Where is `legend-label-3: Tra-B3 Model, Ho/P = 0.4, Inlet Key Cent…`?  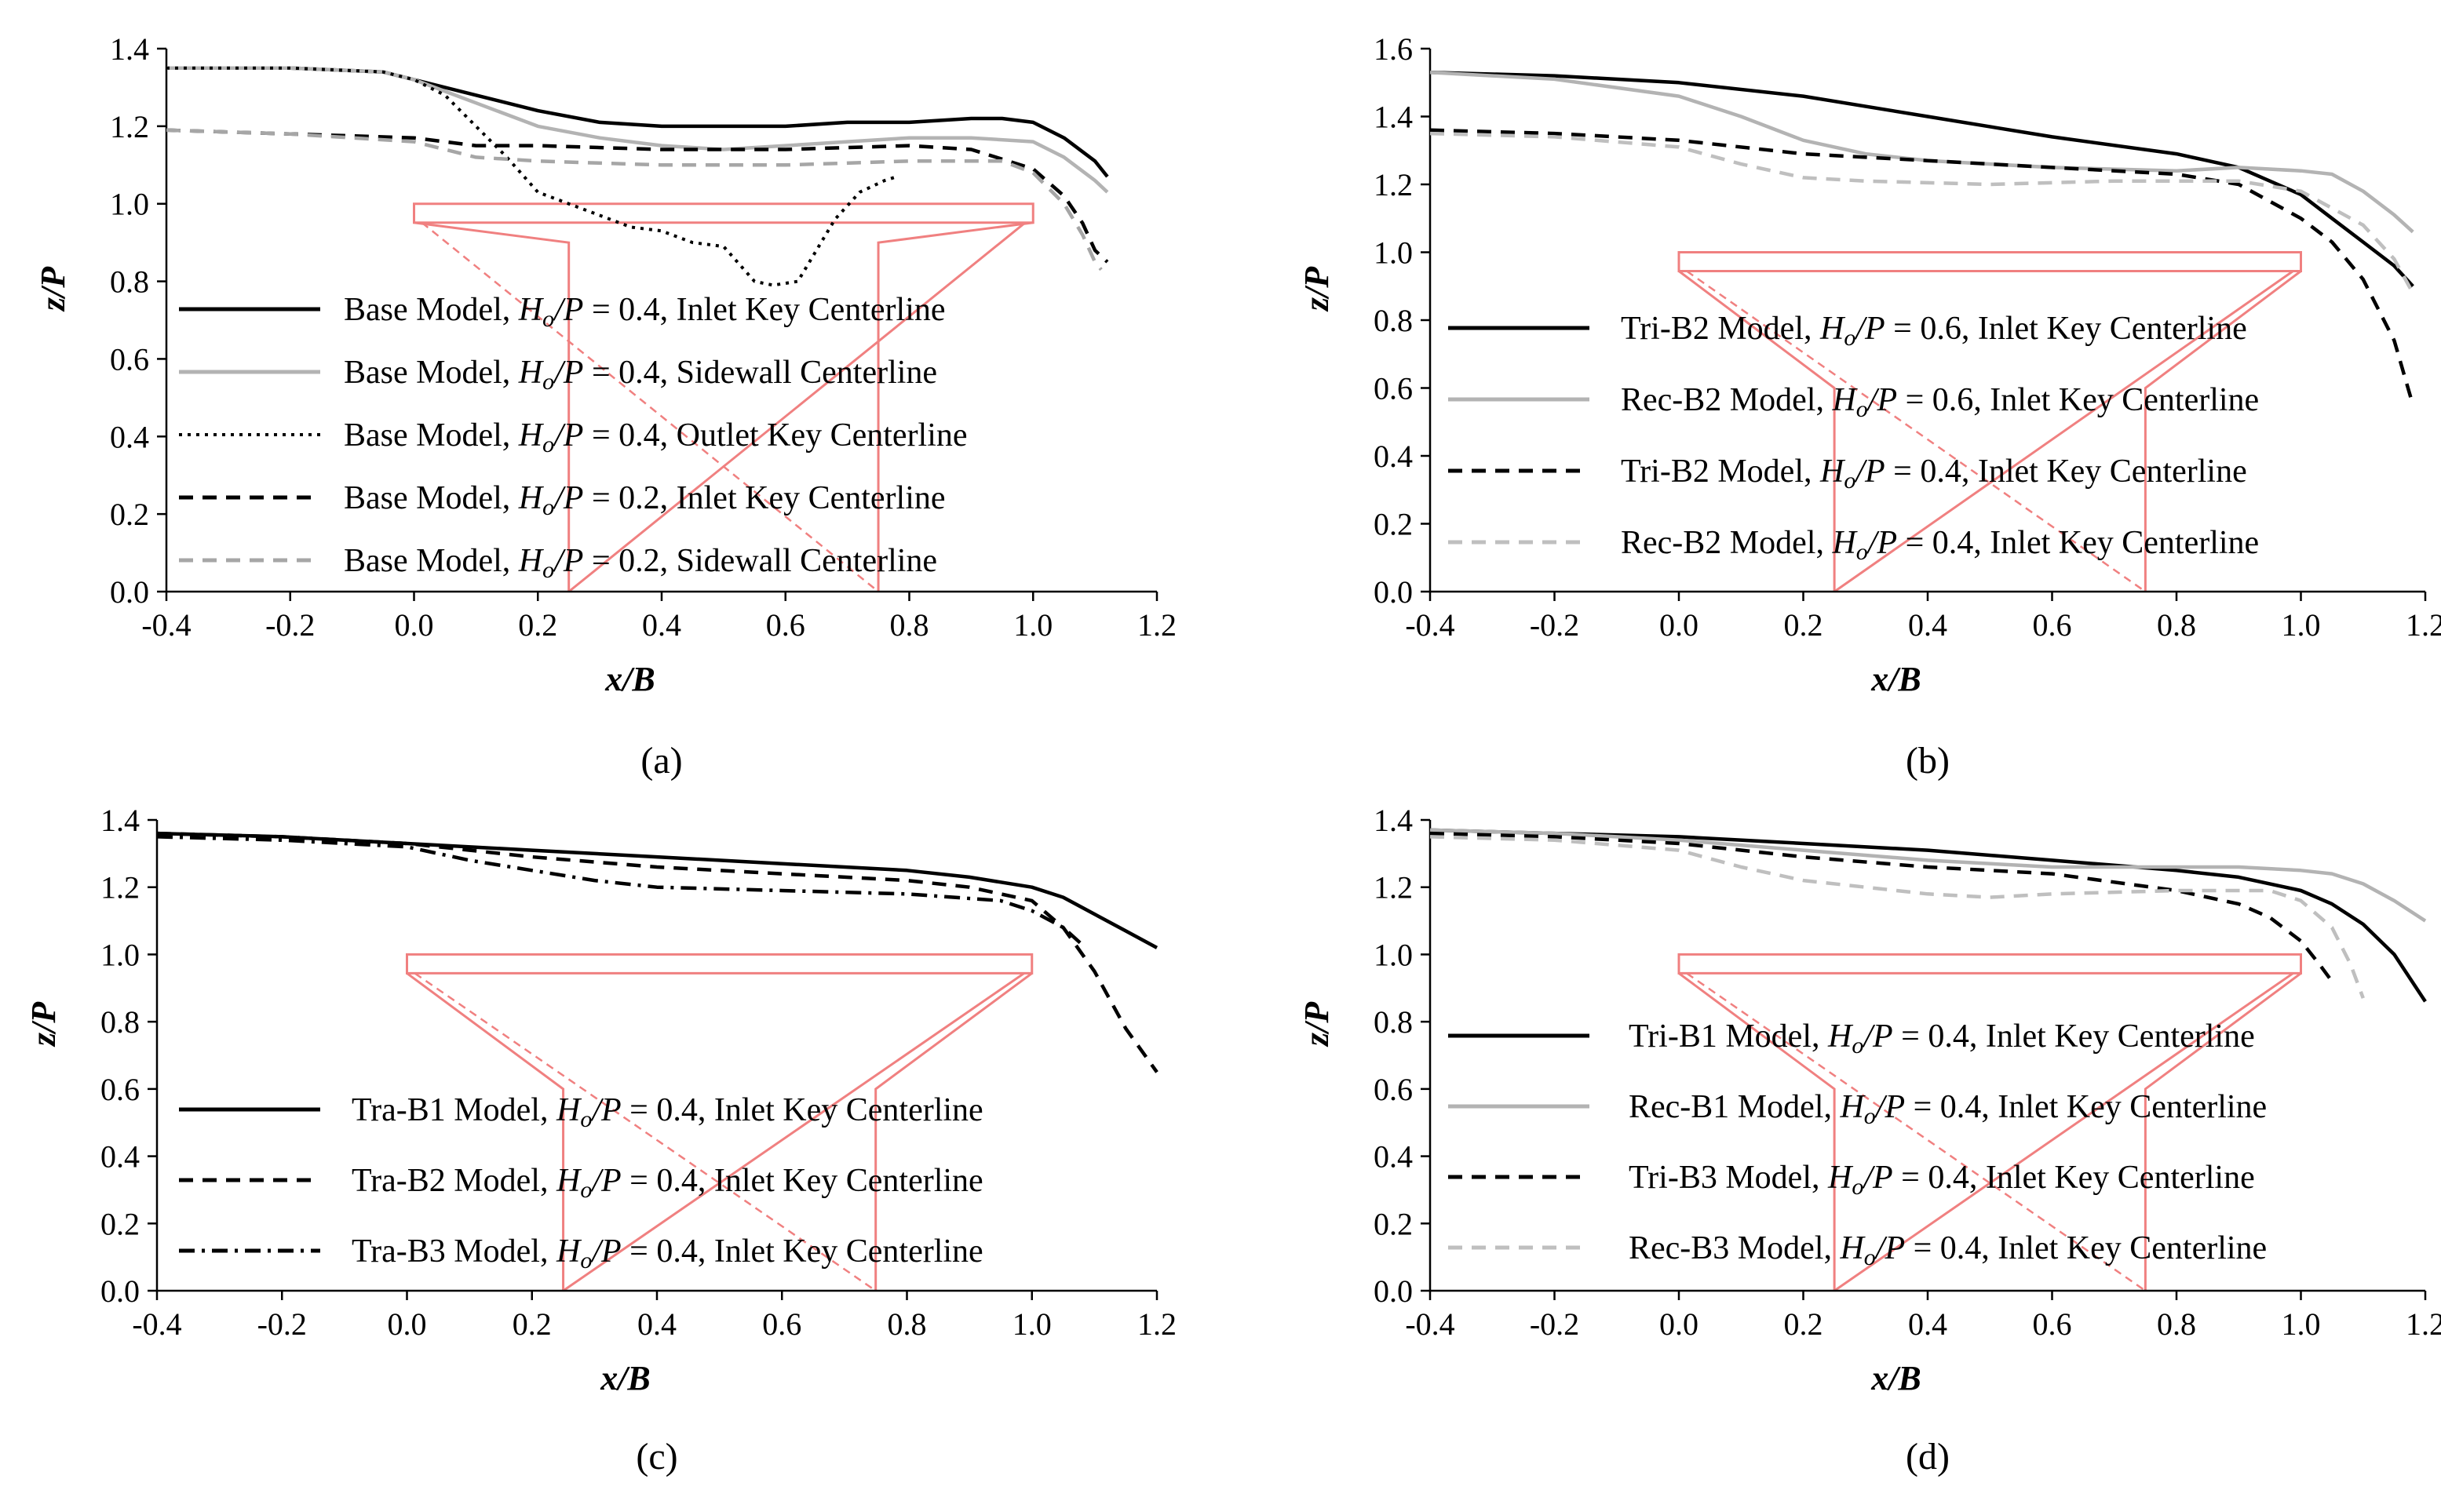 legend-label-3: Tra-B3 Model, Ho/P = 0.4, Inlet Key Cent… is located at coordinates (667, 1253).